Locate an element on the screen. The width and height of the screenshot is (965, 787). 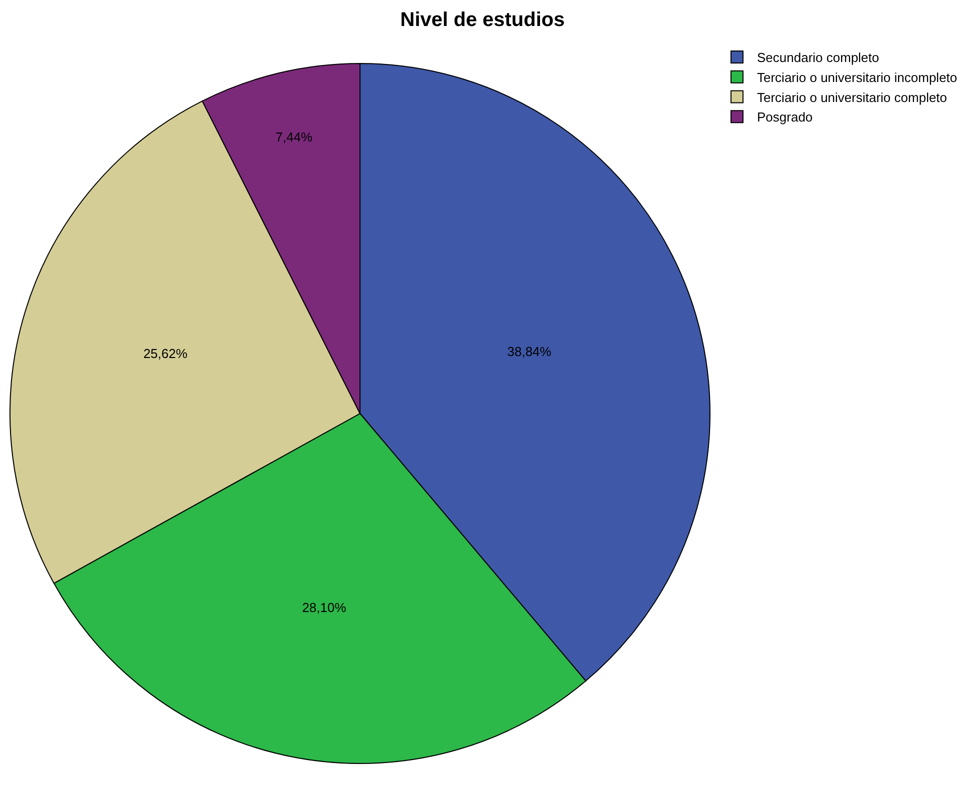
legend-label: Terciario o universitario incompleto is located at coordinates (857, 77).